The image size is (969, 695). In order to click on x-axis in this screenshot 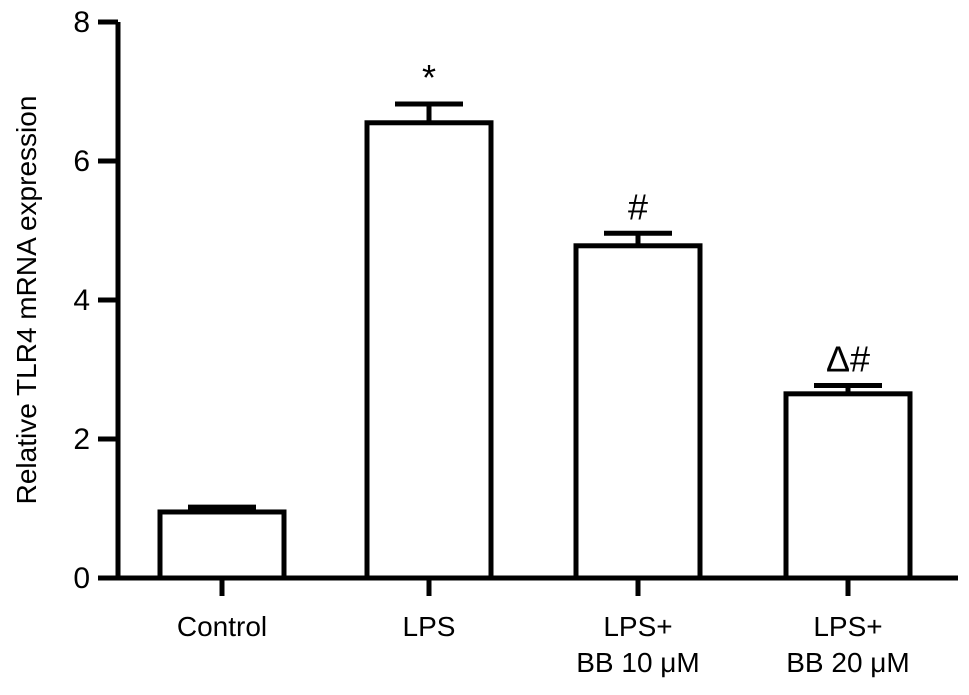, I will do `click(537, 585)`.